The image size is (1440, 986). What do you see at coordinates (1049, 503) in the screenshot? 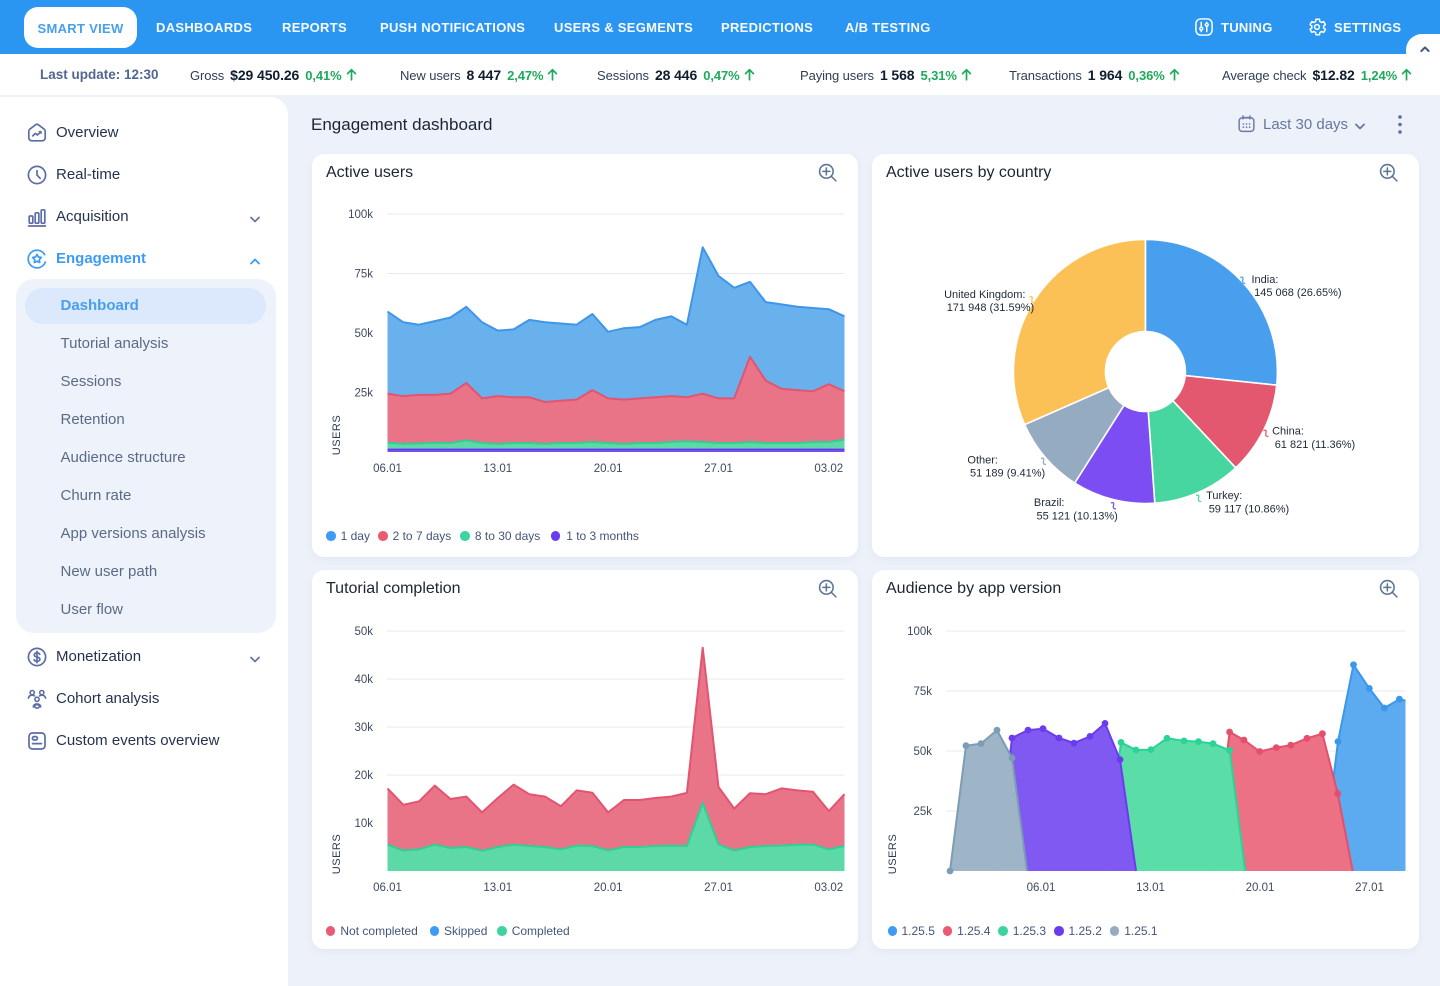
I see `svg-text: Brazil:` at bounding box center [1049, 503].